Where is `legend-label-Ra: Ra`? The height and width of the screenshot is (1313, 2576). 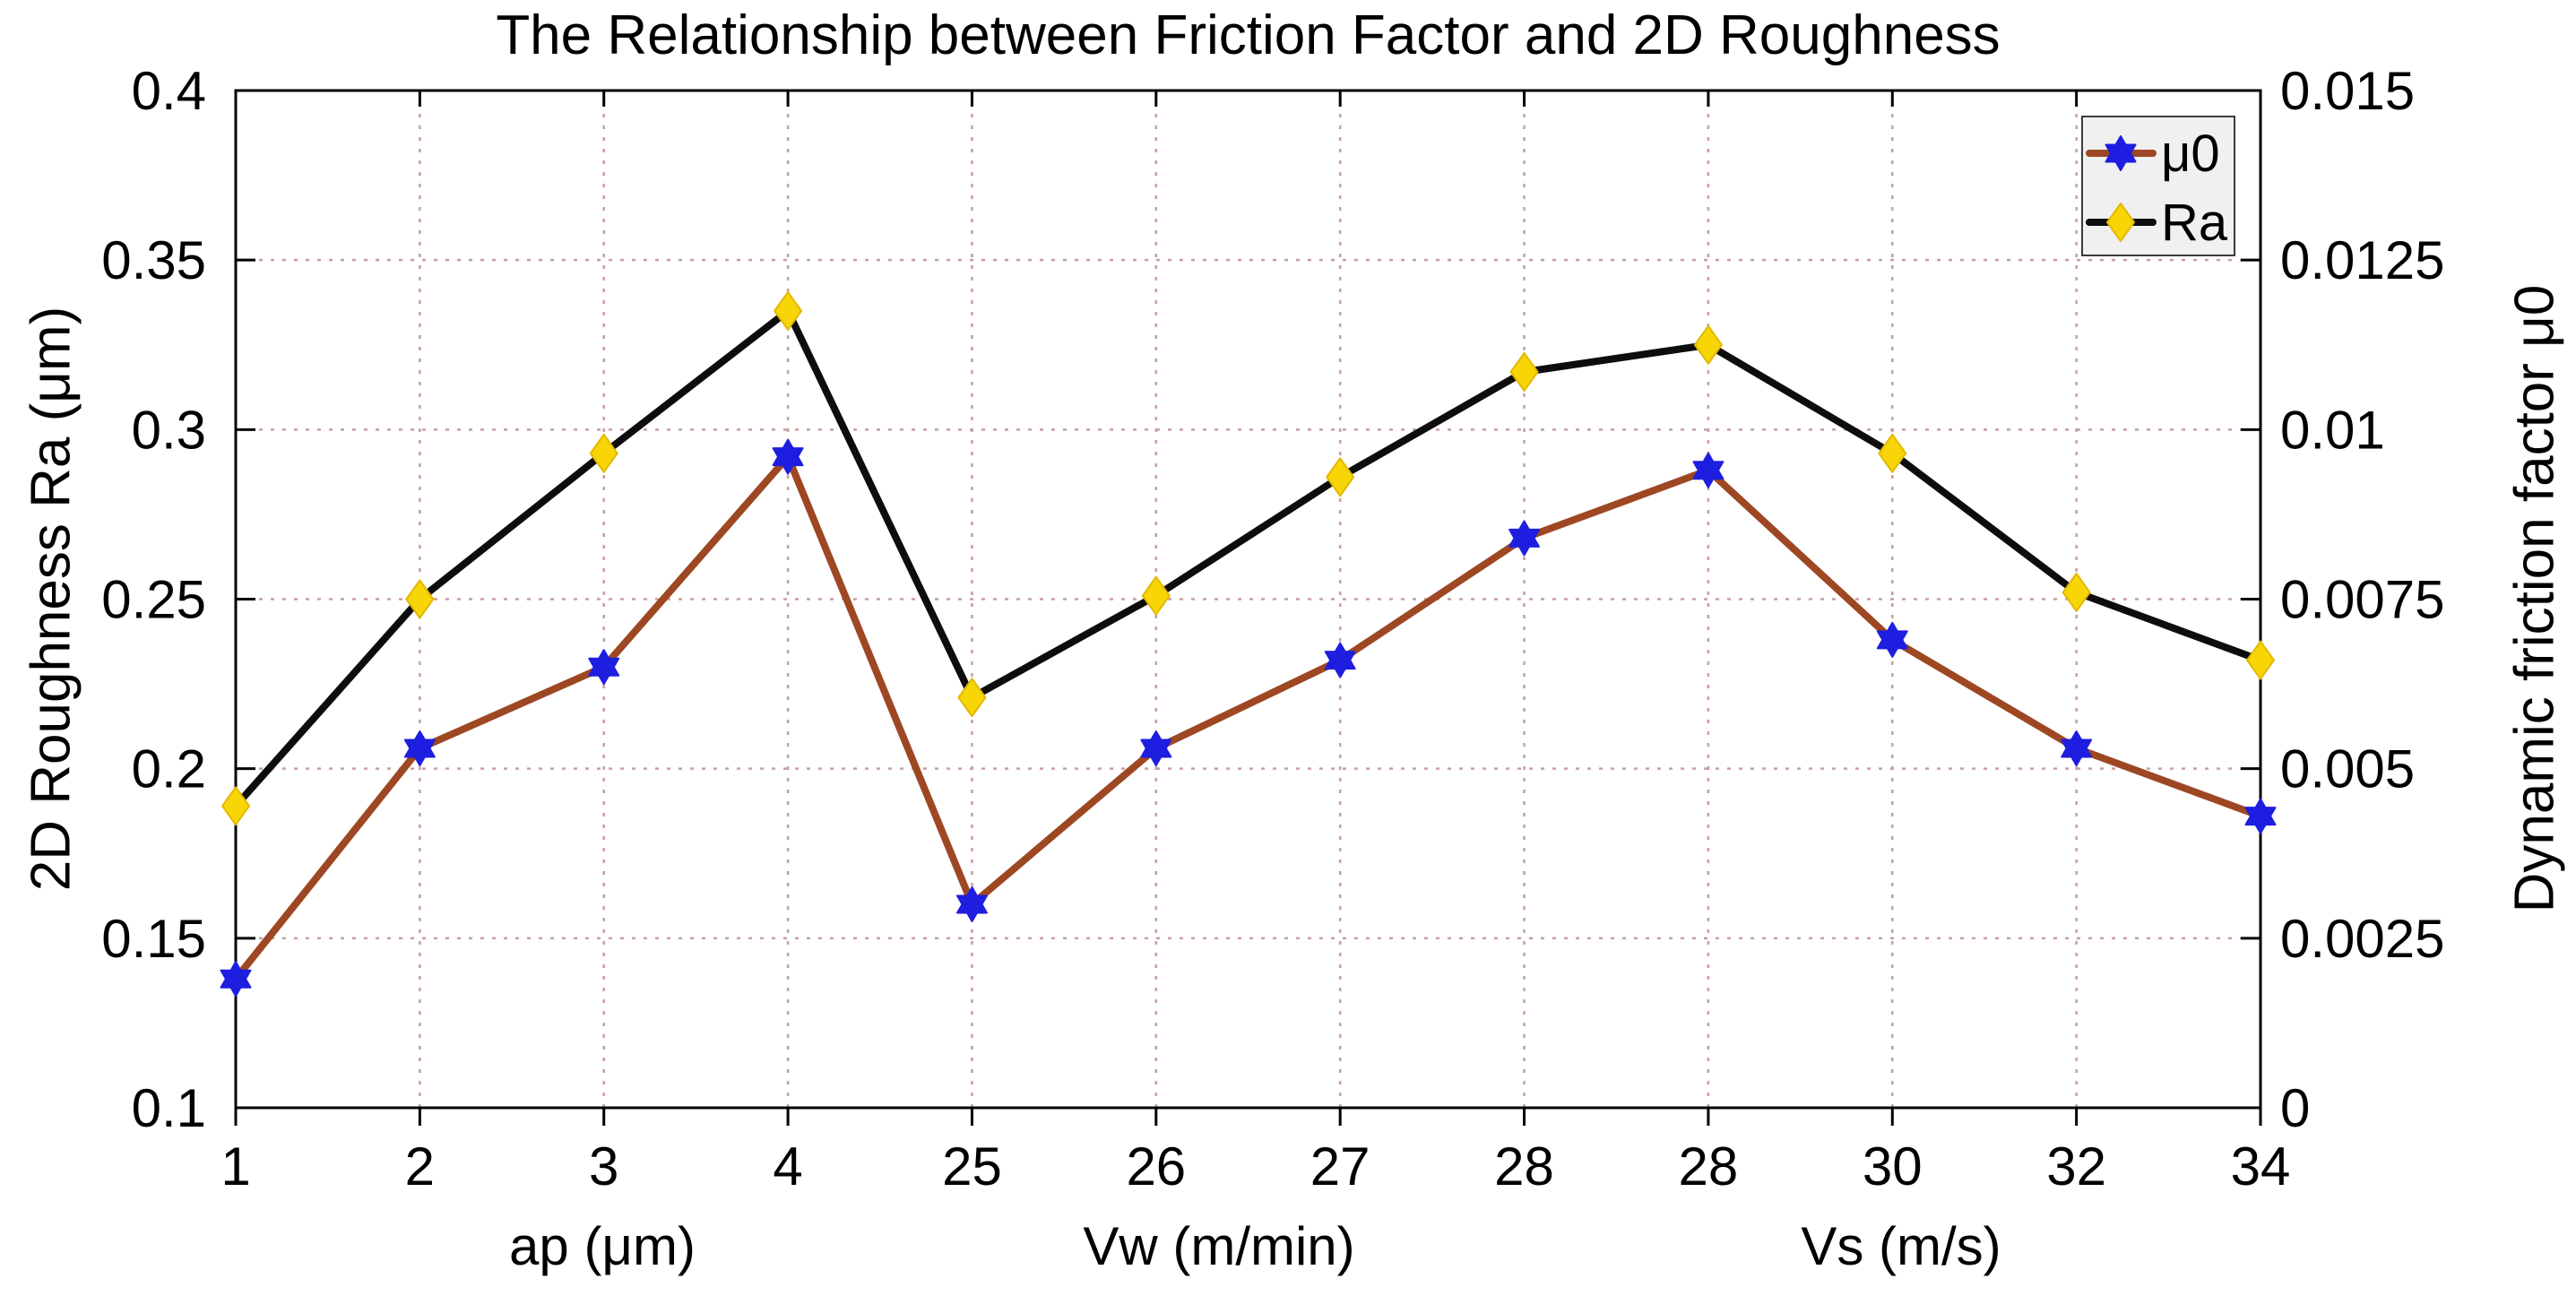 legend-label-Ra: Ra is located at coordinates (2194, 223).